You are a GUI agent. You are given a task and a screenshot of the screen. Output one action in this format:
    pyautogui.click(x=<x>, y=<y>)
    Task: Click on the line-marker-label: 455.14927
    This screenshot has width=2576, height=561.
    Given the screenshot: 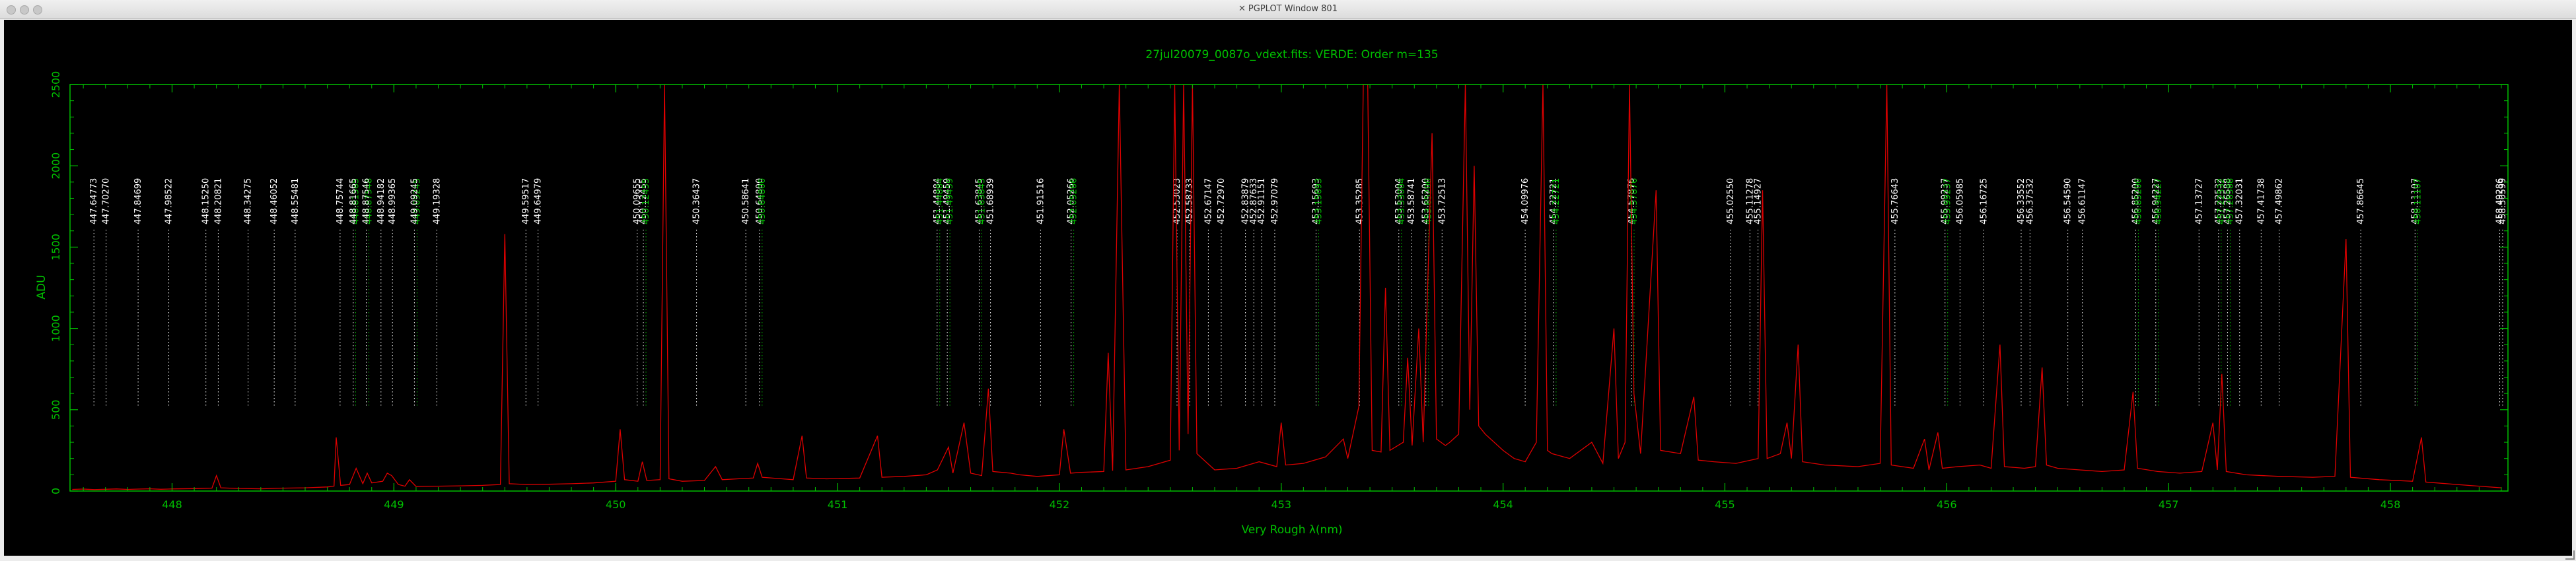 What is the action you would take?
    pyautogui.click(x=1759, y=201)
    